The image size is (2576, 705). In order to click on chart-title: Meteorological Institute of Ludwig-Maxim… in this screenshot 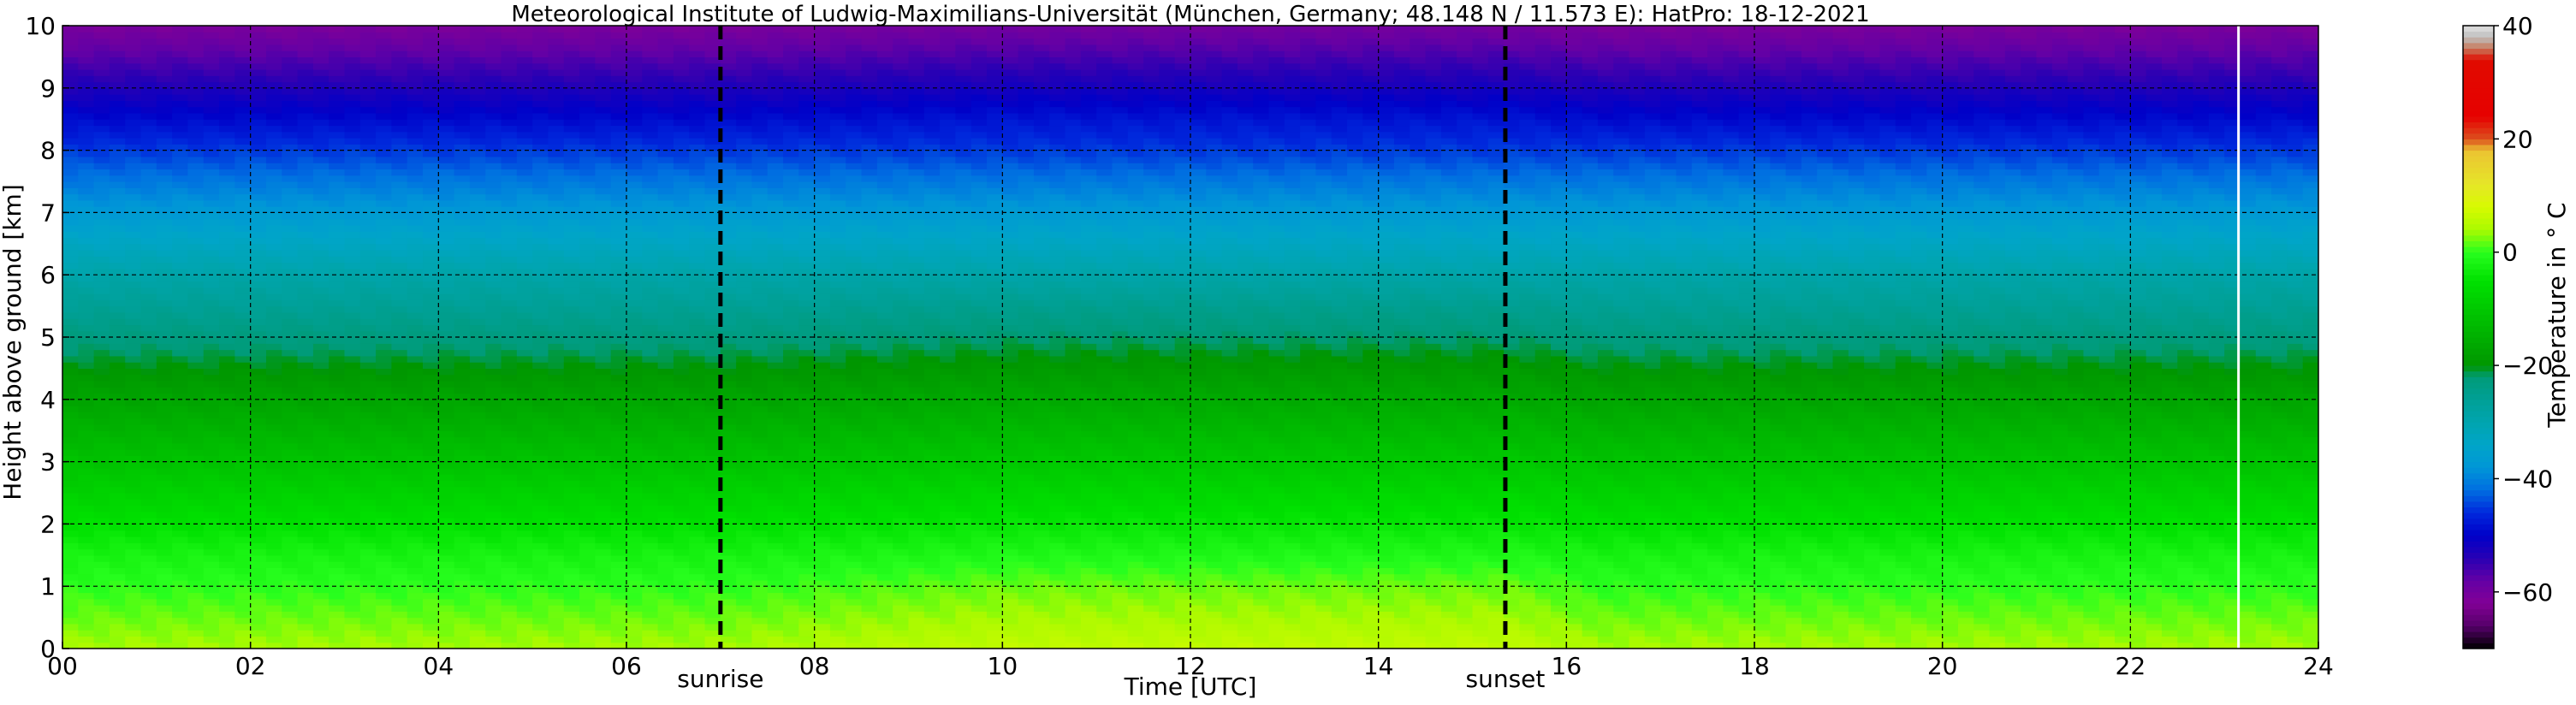, I will do `click(1190, 14)`.